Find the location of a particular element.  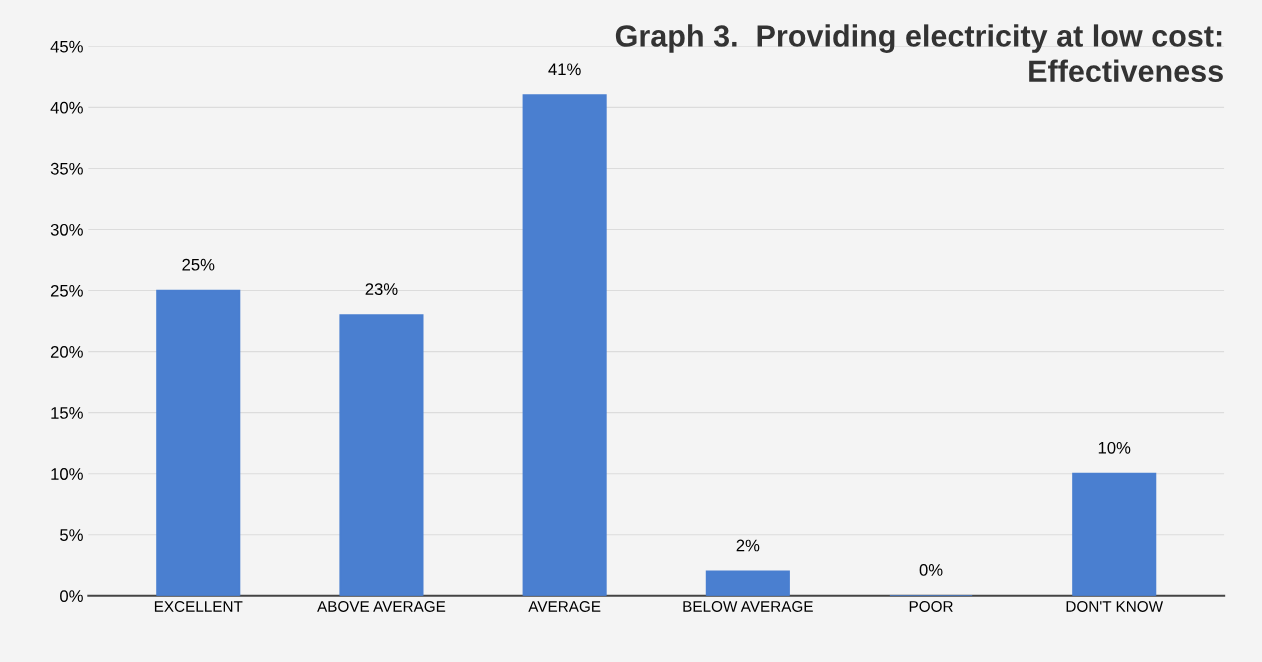

y-tick-label: 30% is located at coordinates (66, 229).